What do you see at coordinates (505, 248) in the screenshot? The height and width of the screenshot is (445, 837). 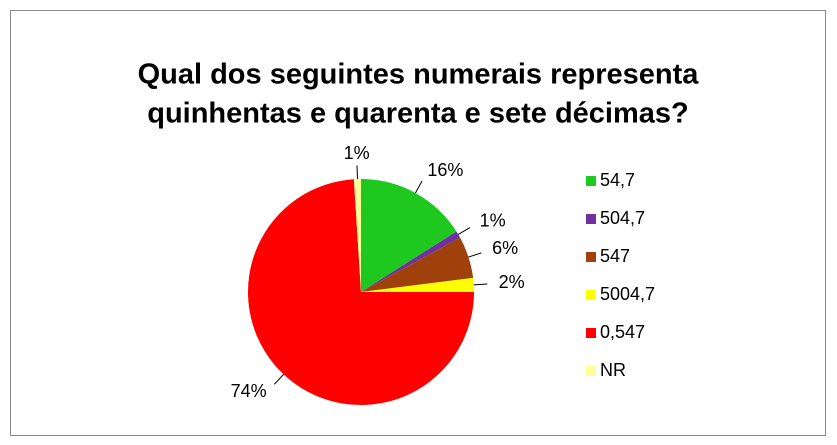 I see `data-label: 6%` at bounding box center [505, 248].